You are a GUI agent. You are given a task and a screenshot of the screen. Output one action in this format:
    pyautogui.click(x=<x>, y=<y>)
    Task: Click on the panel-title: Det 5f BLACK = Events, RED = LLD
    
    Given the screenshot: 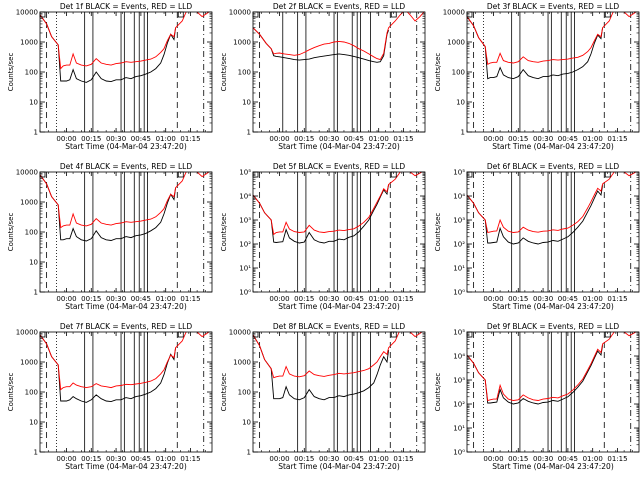 What is the action you would take?
    pyautogui.click(x=339, y=166)
    